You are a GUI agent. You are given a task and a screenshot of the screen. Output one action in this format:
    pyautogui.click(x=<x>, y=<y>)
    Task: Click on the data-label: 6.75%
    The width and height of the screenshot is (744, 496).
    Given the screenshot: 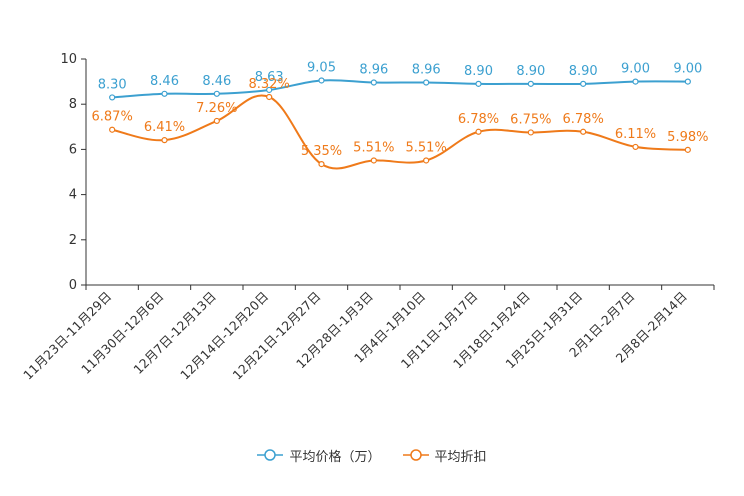 What is the action you would take?
    pyautogui.click(x=530, y=119)
    